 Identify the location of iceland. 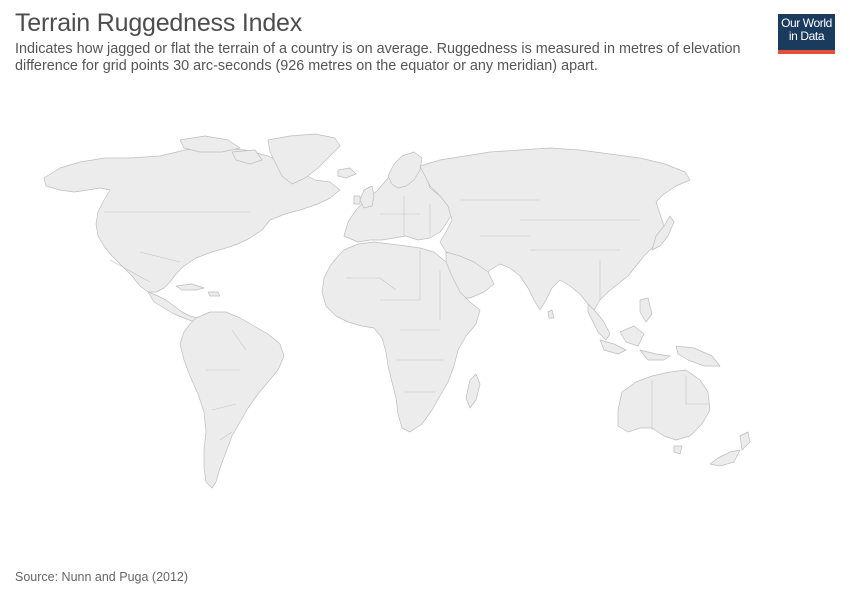
(347, 173).